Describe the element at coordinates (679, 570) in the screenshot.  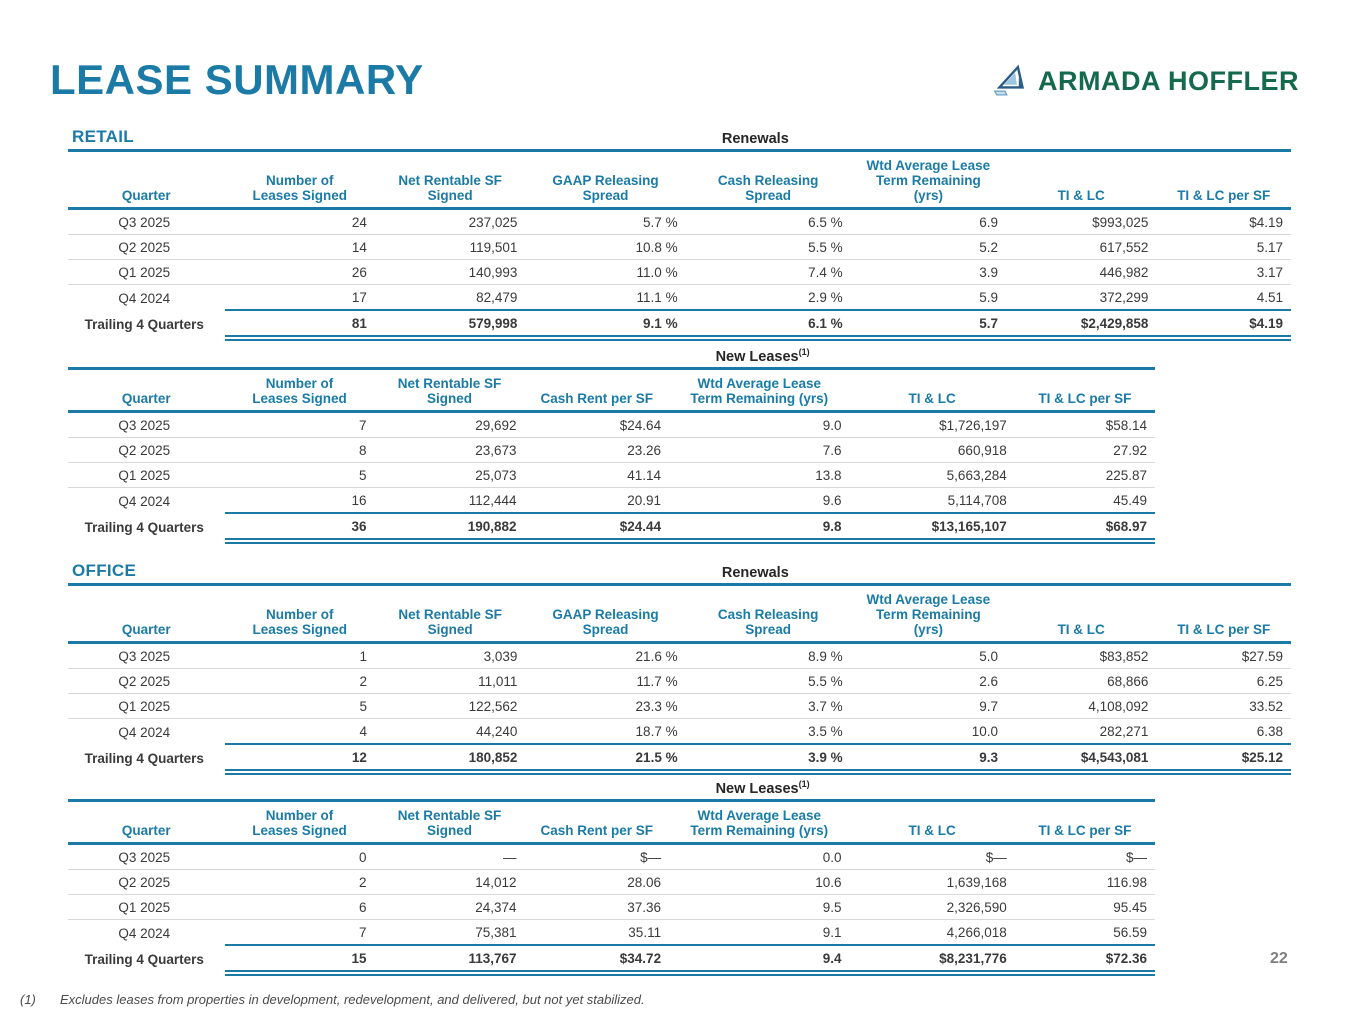
I see `office-renewals-head: OFFICE Renewals` at that location.